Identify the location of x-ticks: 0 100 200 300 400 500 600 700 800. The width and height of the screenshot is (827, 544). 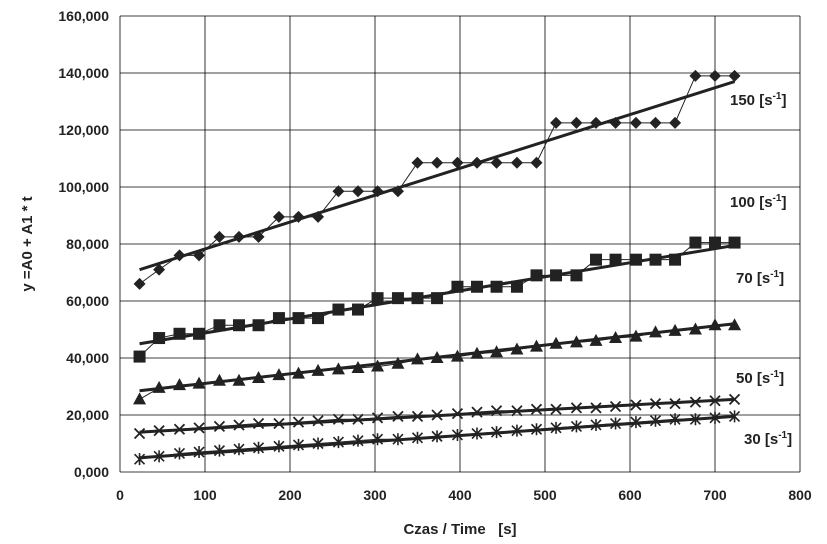
(464, 495).